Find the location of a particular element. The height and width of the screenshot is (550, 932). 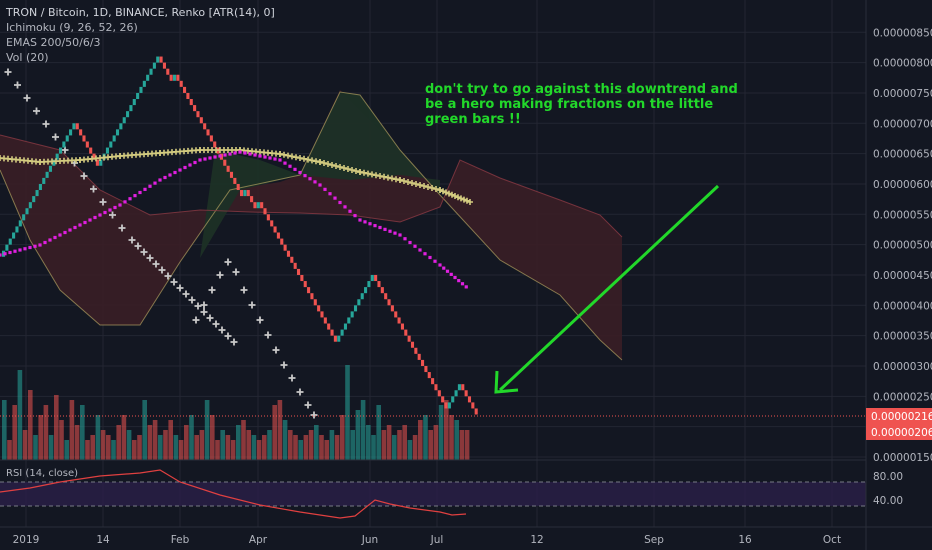

legend-volume: Vol (20) is located at coordinates (27, 57).